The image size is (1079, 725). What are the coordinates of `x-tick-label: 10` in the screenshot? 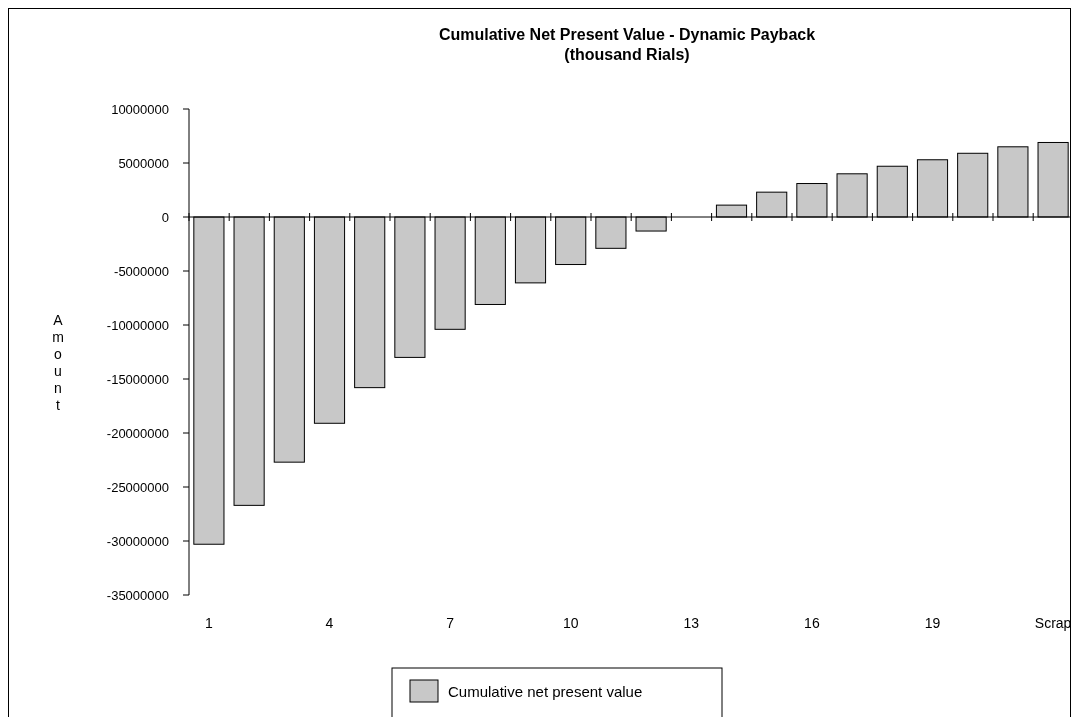 It's located at (570, 623).